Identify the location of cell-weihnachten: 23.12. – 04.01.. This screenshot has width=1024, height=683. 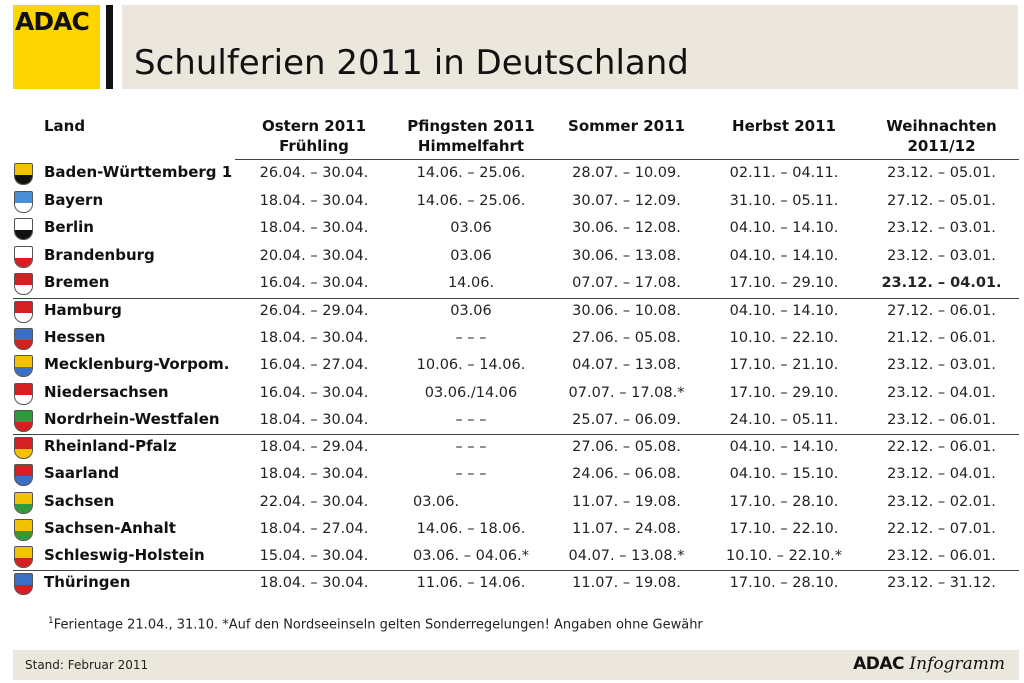
(941, 283).